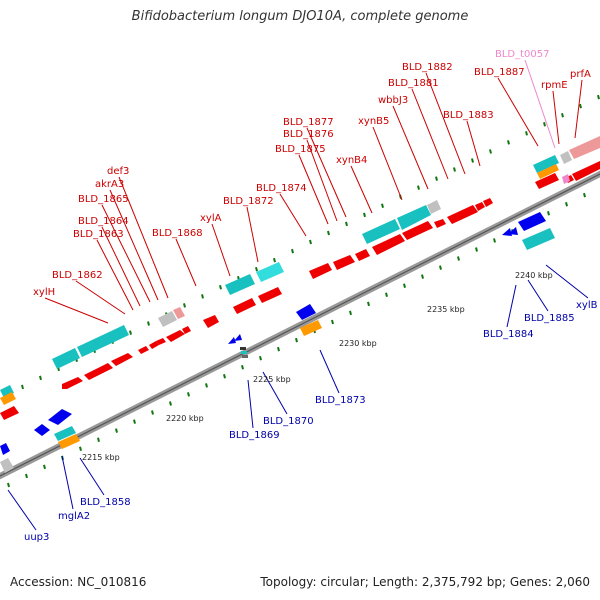  Describe the element at coordinates (499, 72) in the screenshot. I see `forward-gene-label: BLD_1887` at that location.